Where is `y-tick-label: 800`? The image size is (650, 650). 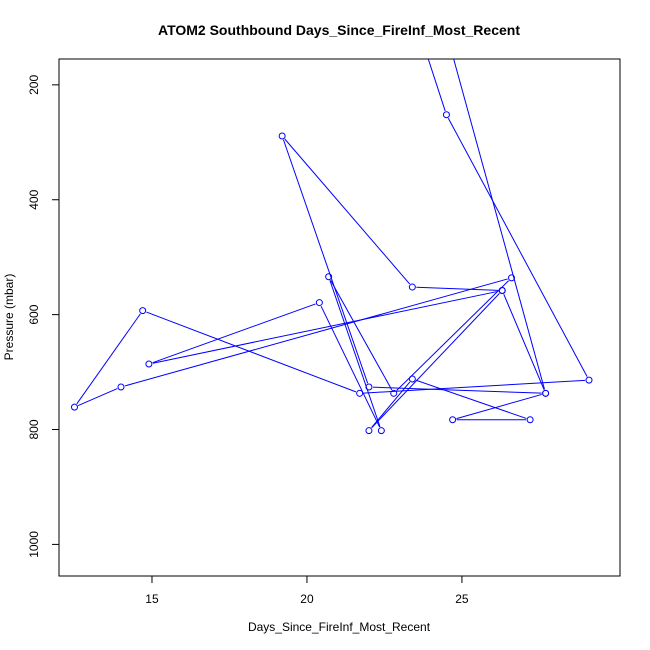
y-tick-label: 800 is located at coordinates (34, 429).